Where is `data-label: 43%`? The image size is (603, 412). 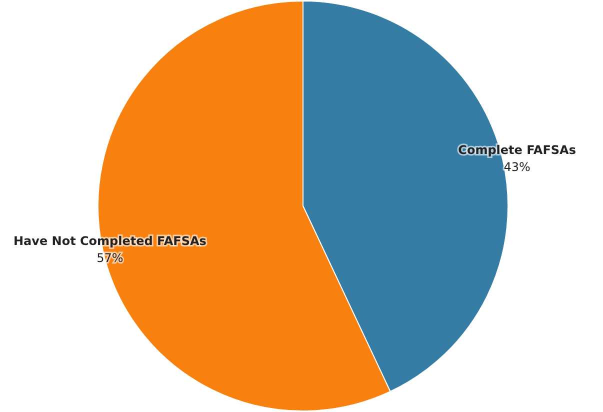
data-label: 43% is located at coordinates (517, 167).